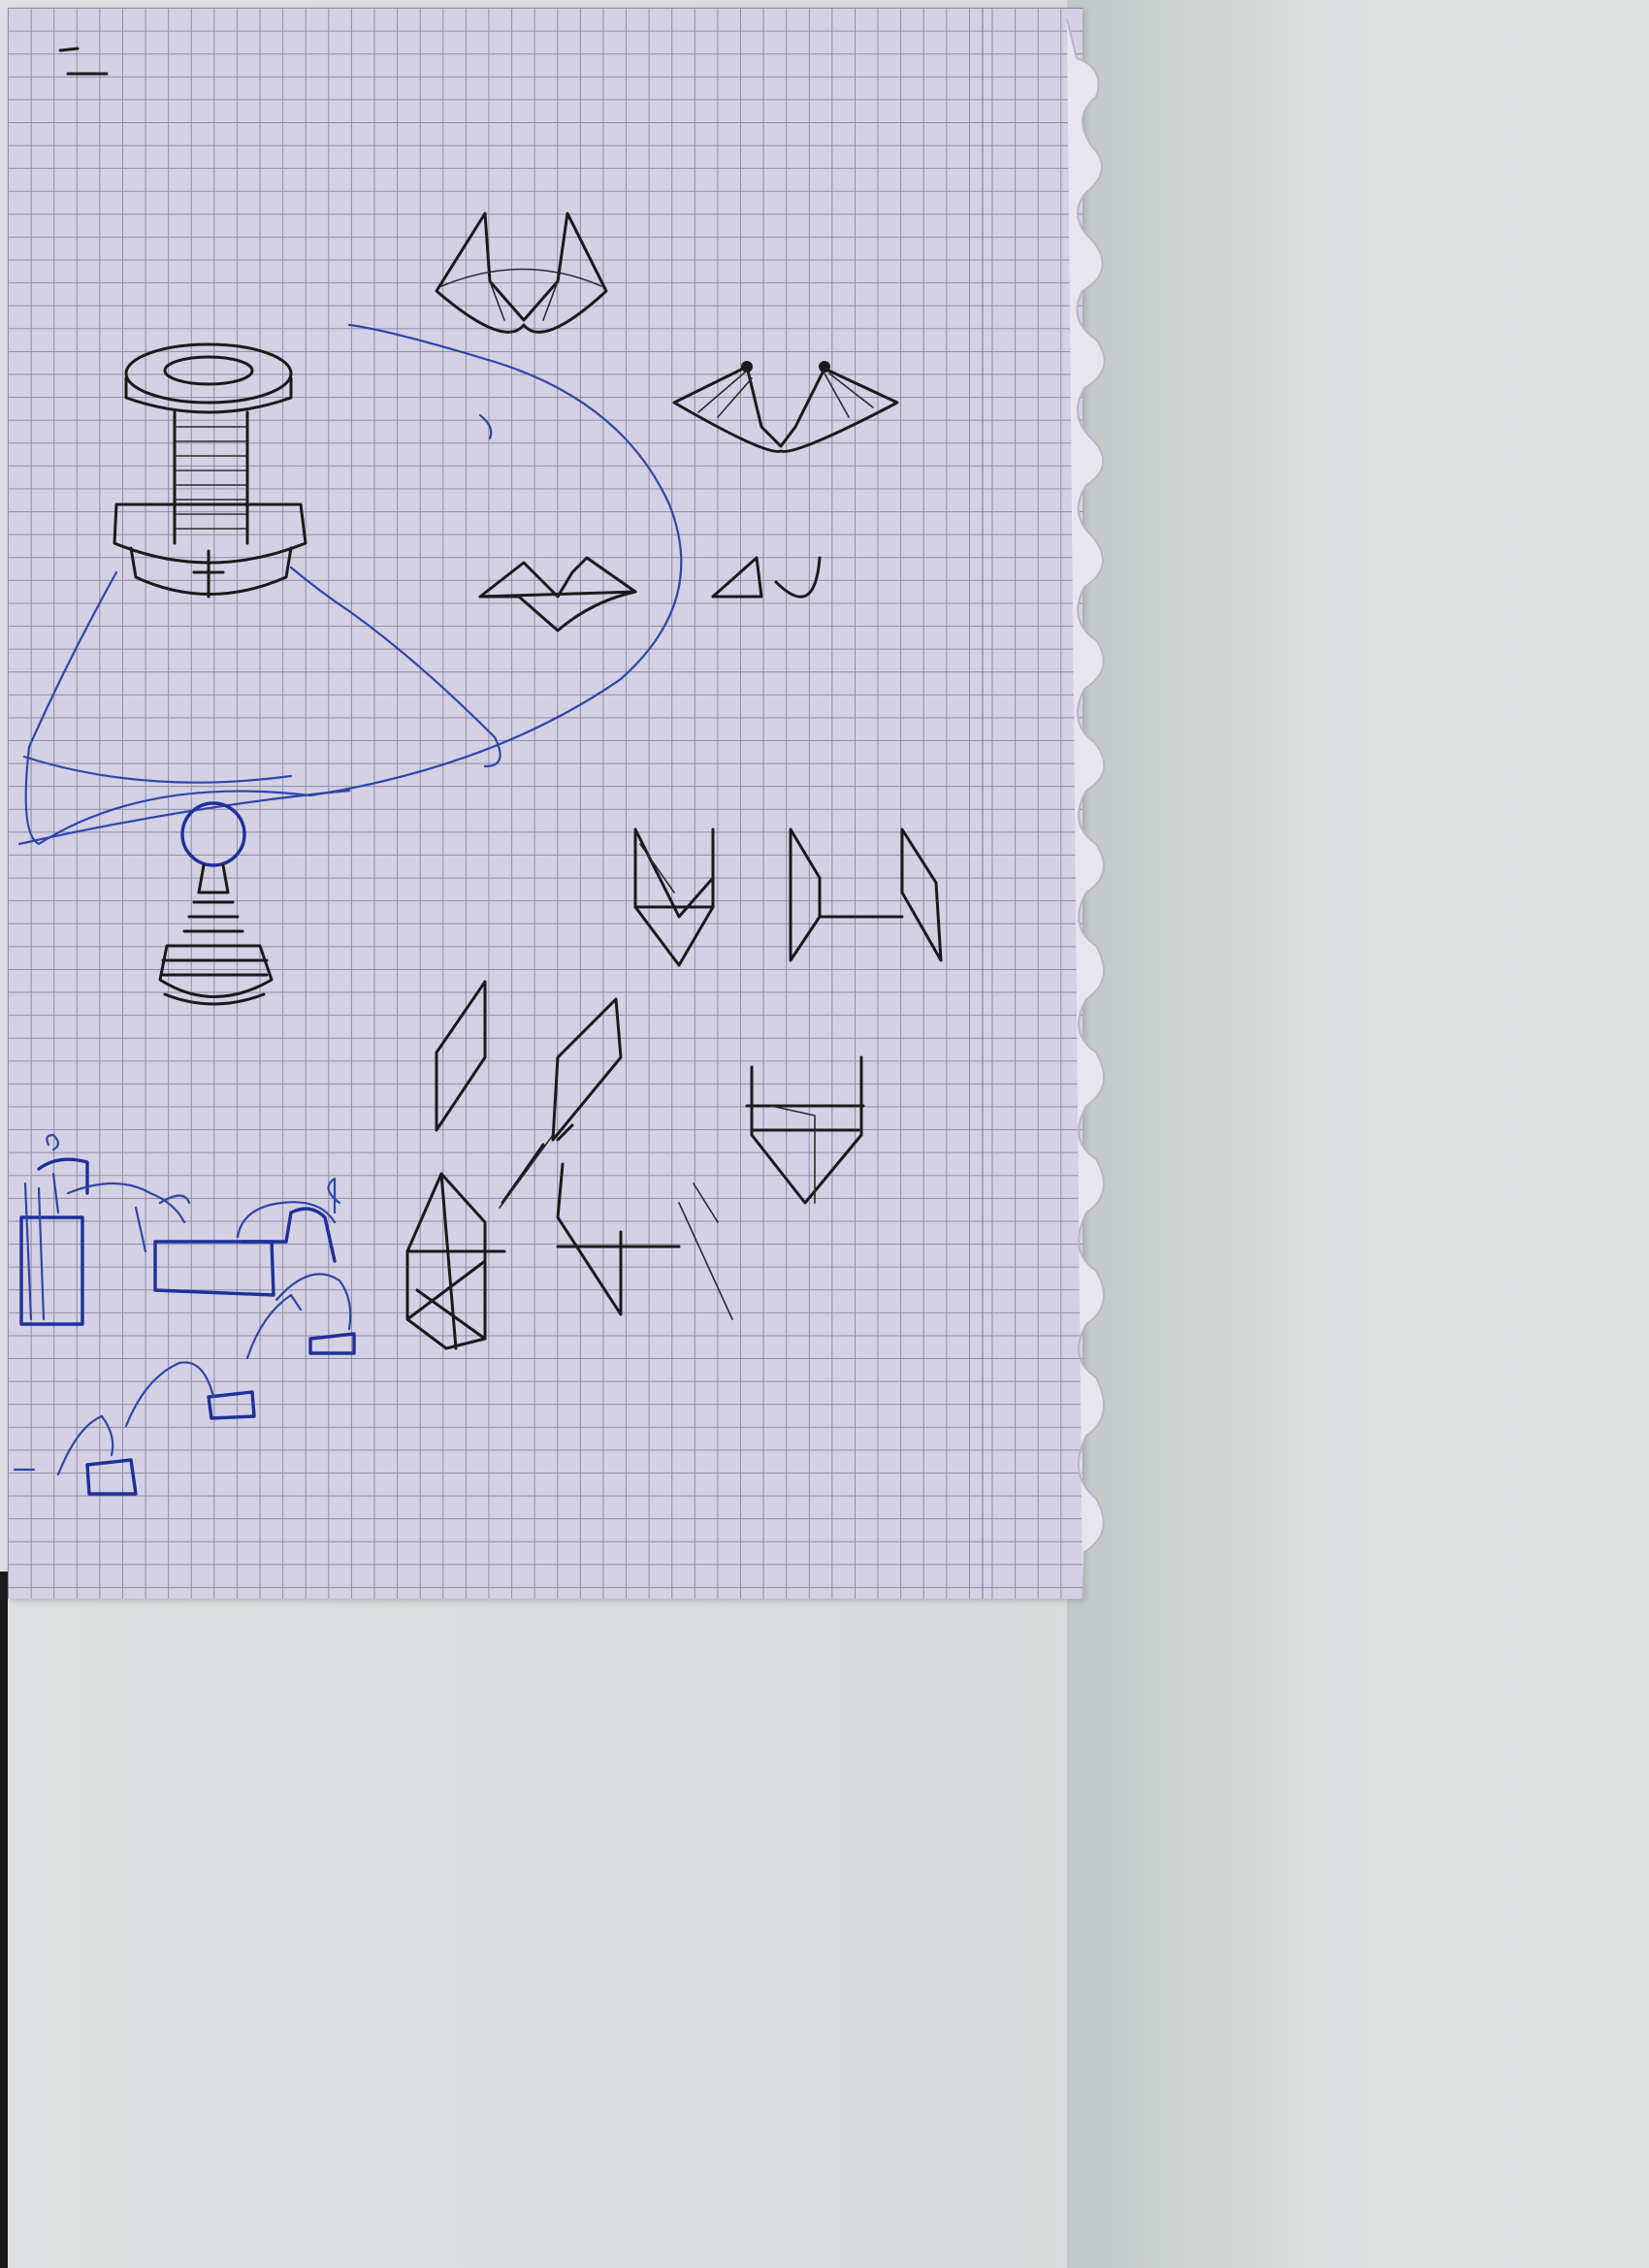 The height and width of the screenshot is (2268, 1649). What do you see at coordinates (216, 903) in the screenshot?
I see `sphere-on-pedestal-sketch` at bounding box center [216, 903].